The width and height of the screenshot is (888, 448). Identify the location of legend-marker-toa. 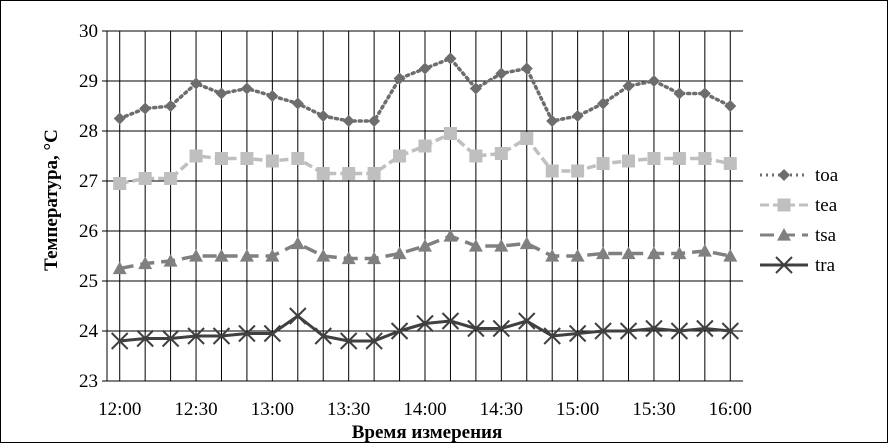
(784, 175).